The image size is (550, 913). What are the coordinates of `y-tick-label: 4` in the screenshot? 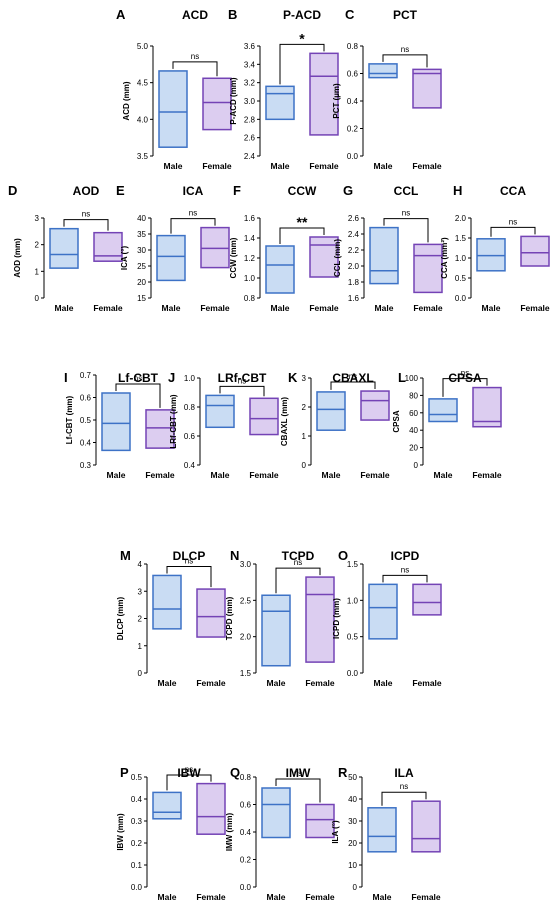 It's located at (140, 564).